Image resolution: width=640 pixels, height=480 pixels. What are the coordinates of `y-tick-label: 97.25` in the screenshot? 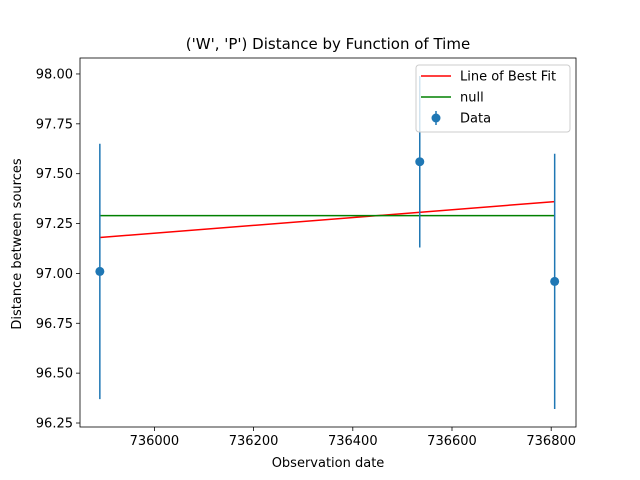 It's located at (54, 224).